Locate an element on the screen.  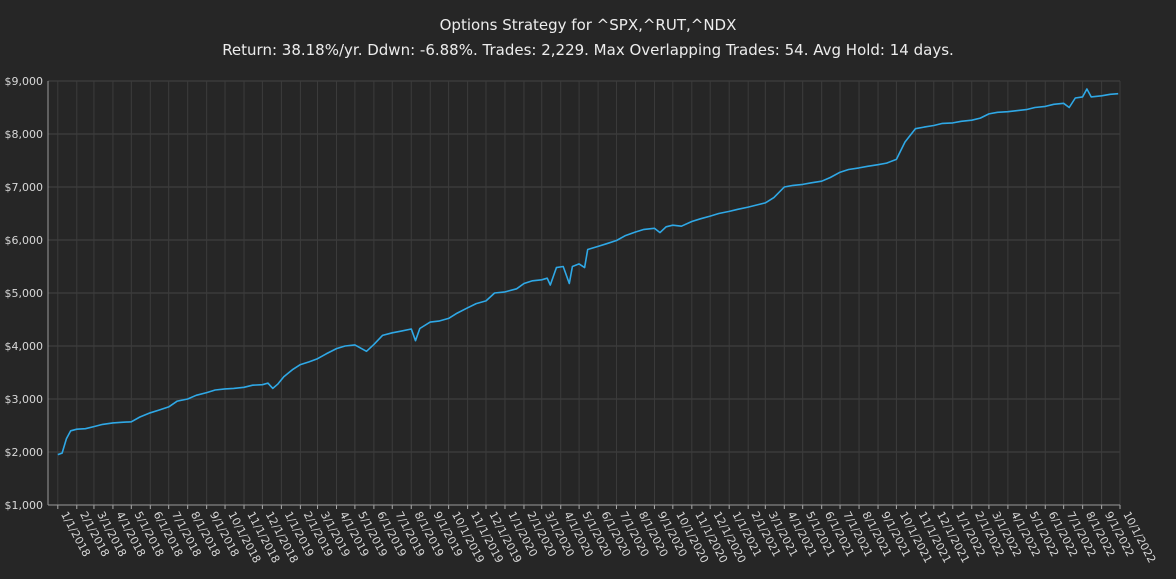
chart-title: Options Strategy for ^SPX,^RUT,^NDX is located at coordinates (588, 25).